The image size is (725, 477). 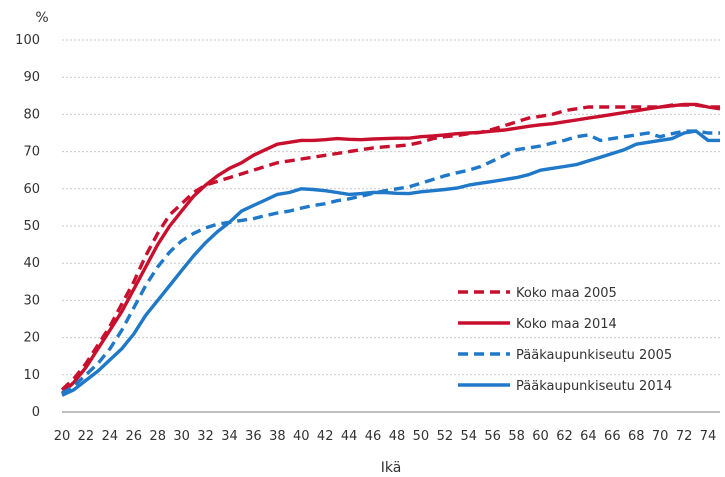 I want to click on x-tick-label: 66, so click(x=612, y=436).